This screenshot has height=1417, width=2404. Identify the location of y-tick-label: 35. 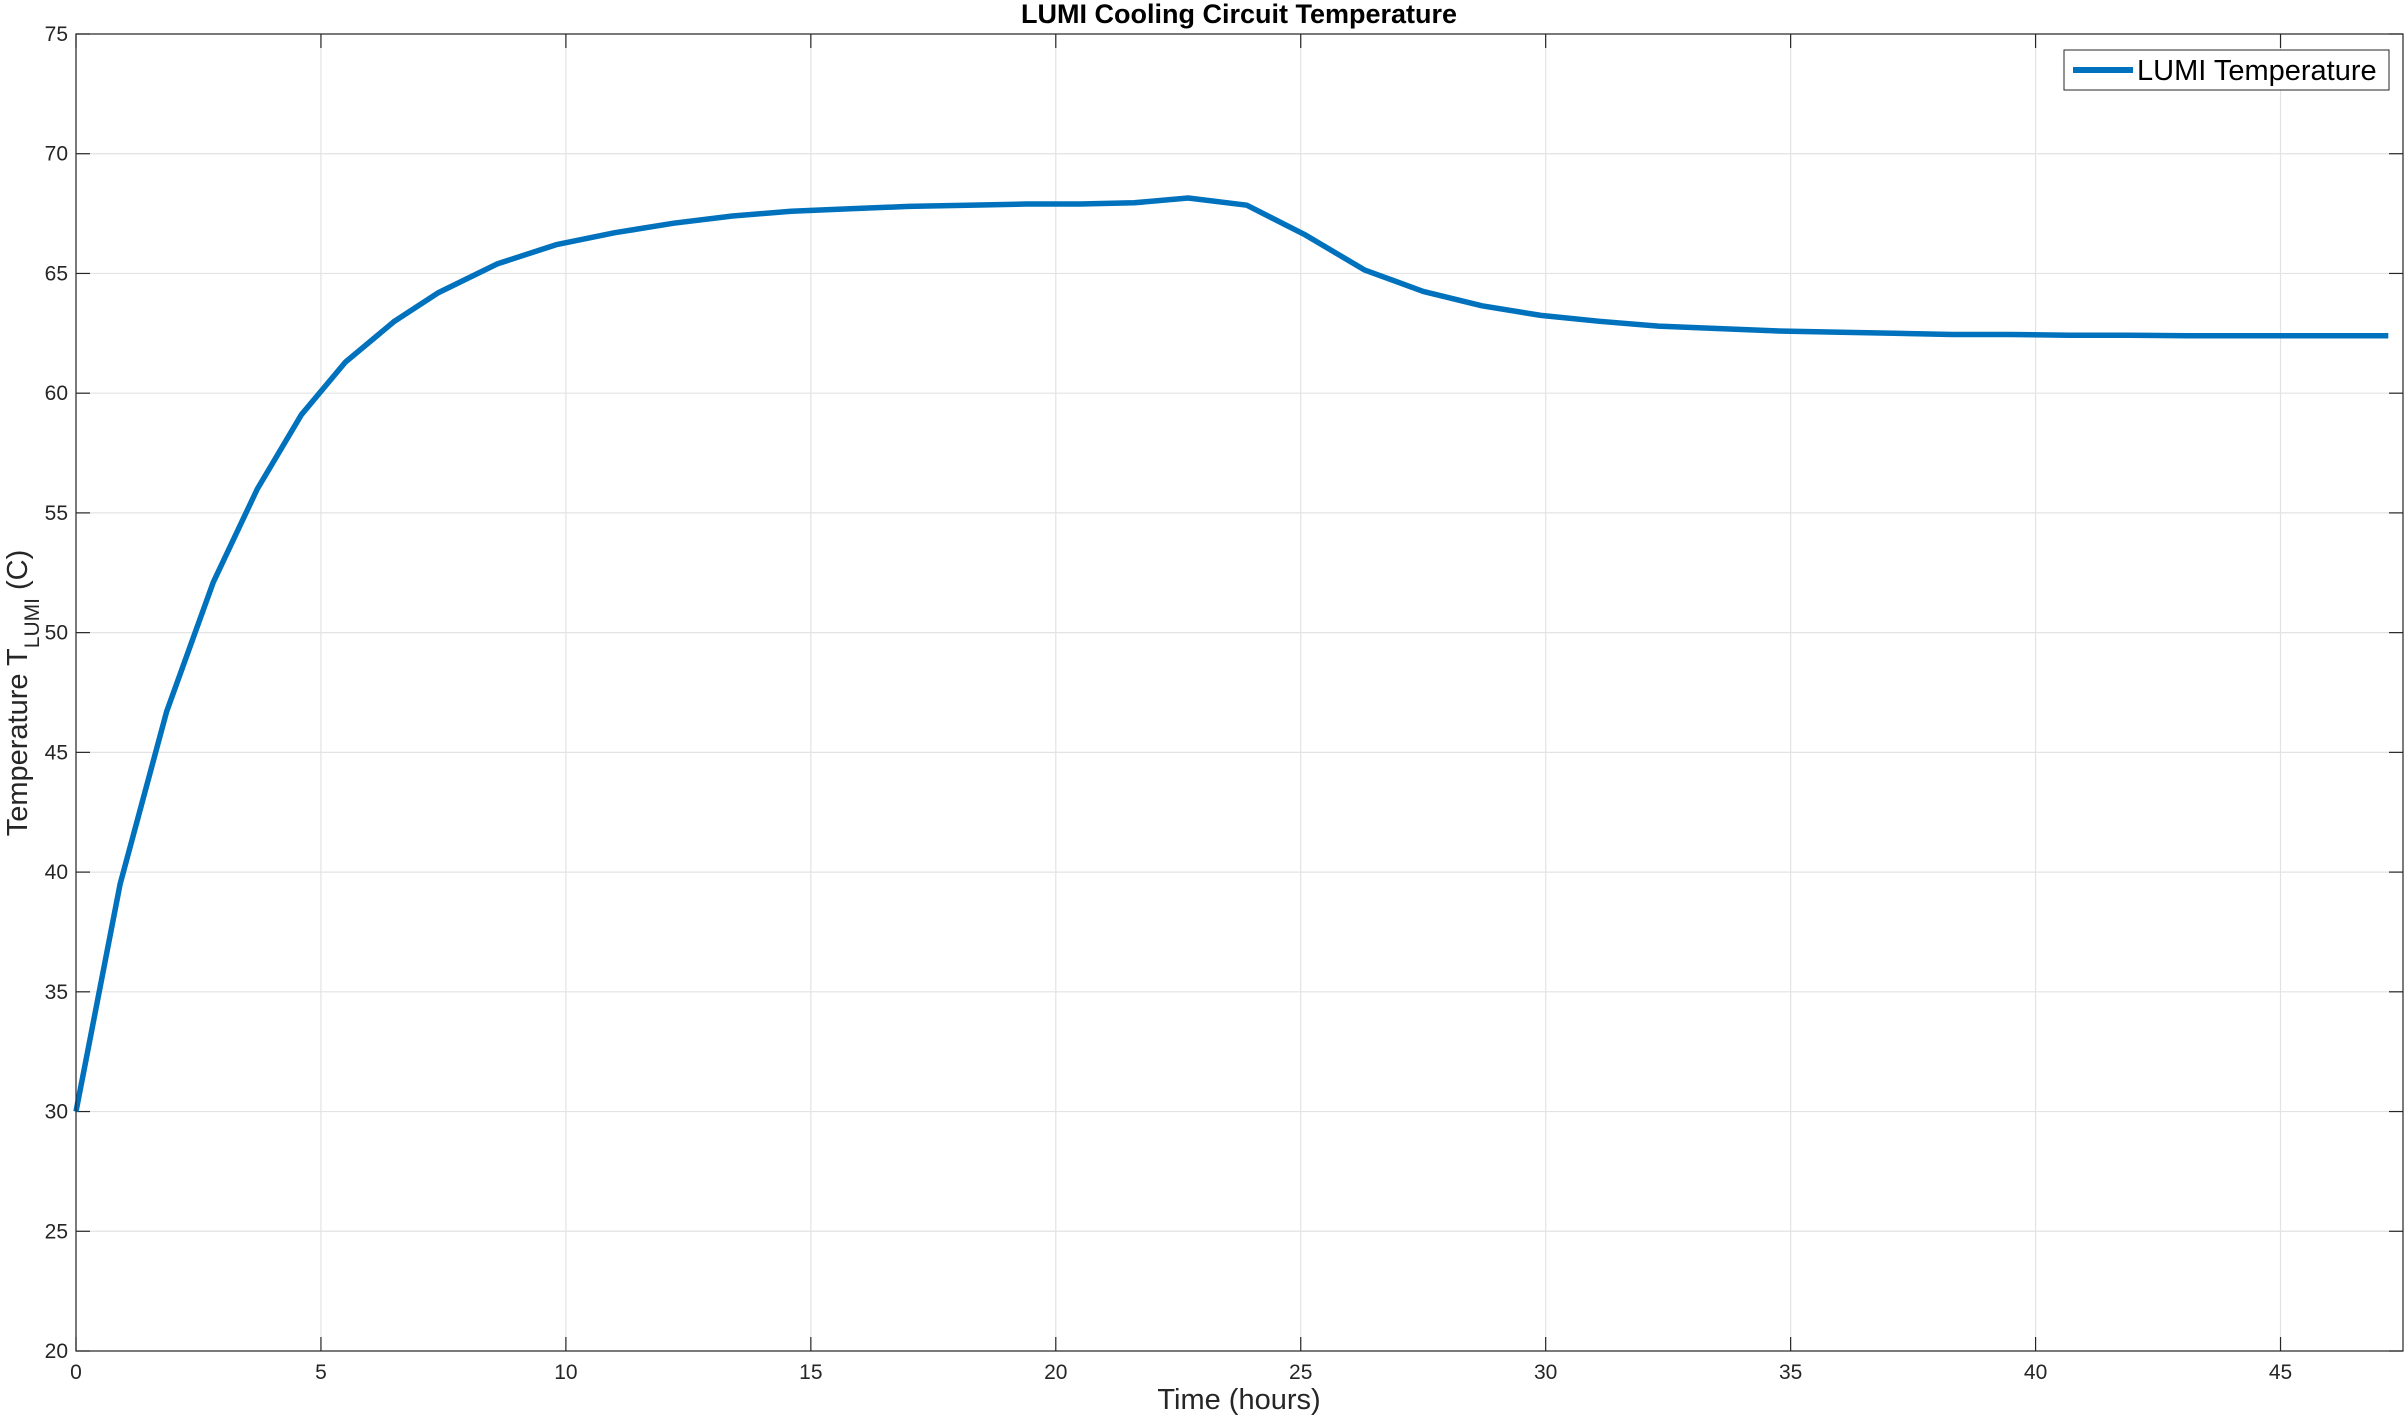
(56, 992).